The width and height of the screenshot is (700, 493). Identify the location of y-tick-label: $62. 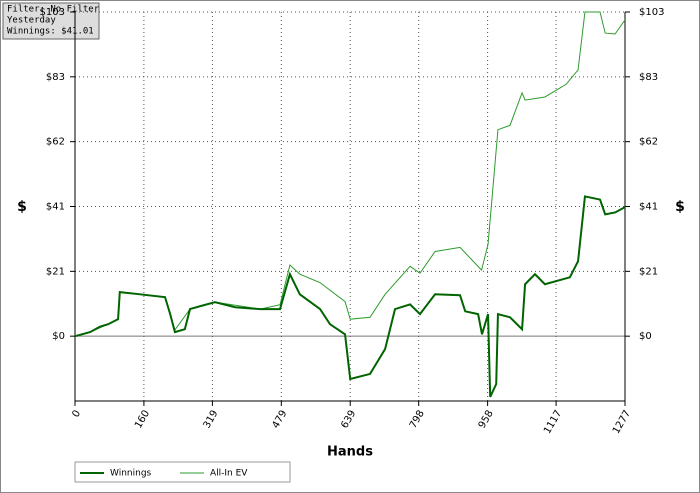
(55, 142).